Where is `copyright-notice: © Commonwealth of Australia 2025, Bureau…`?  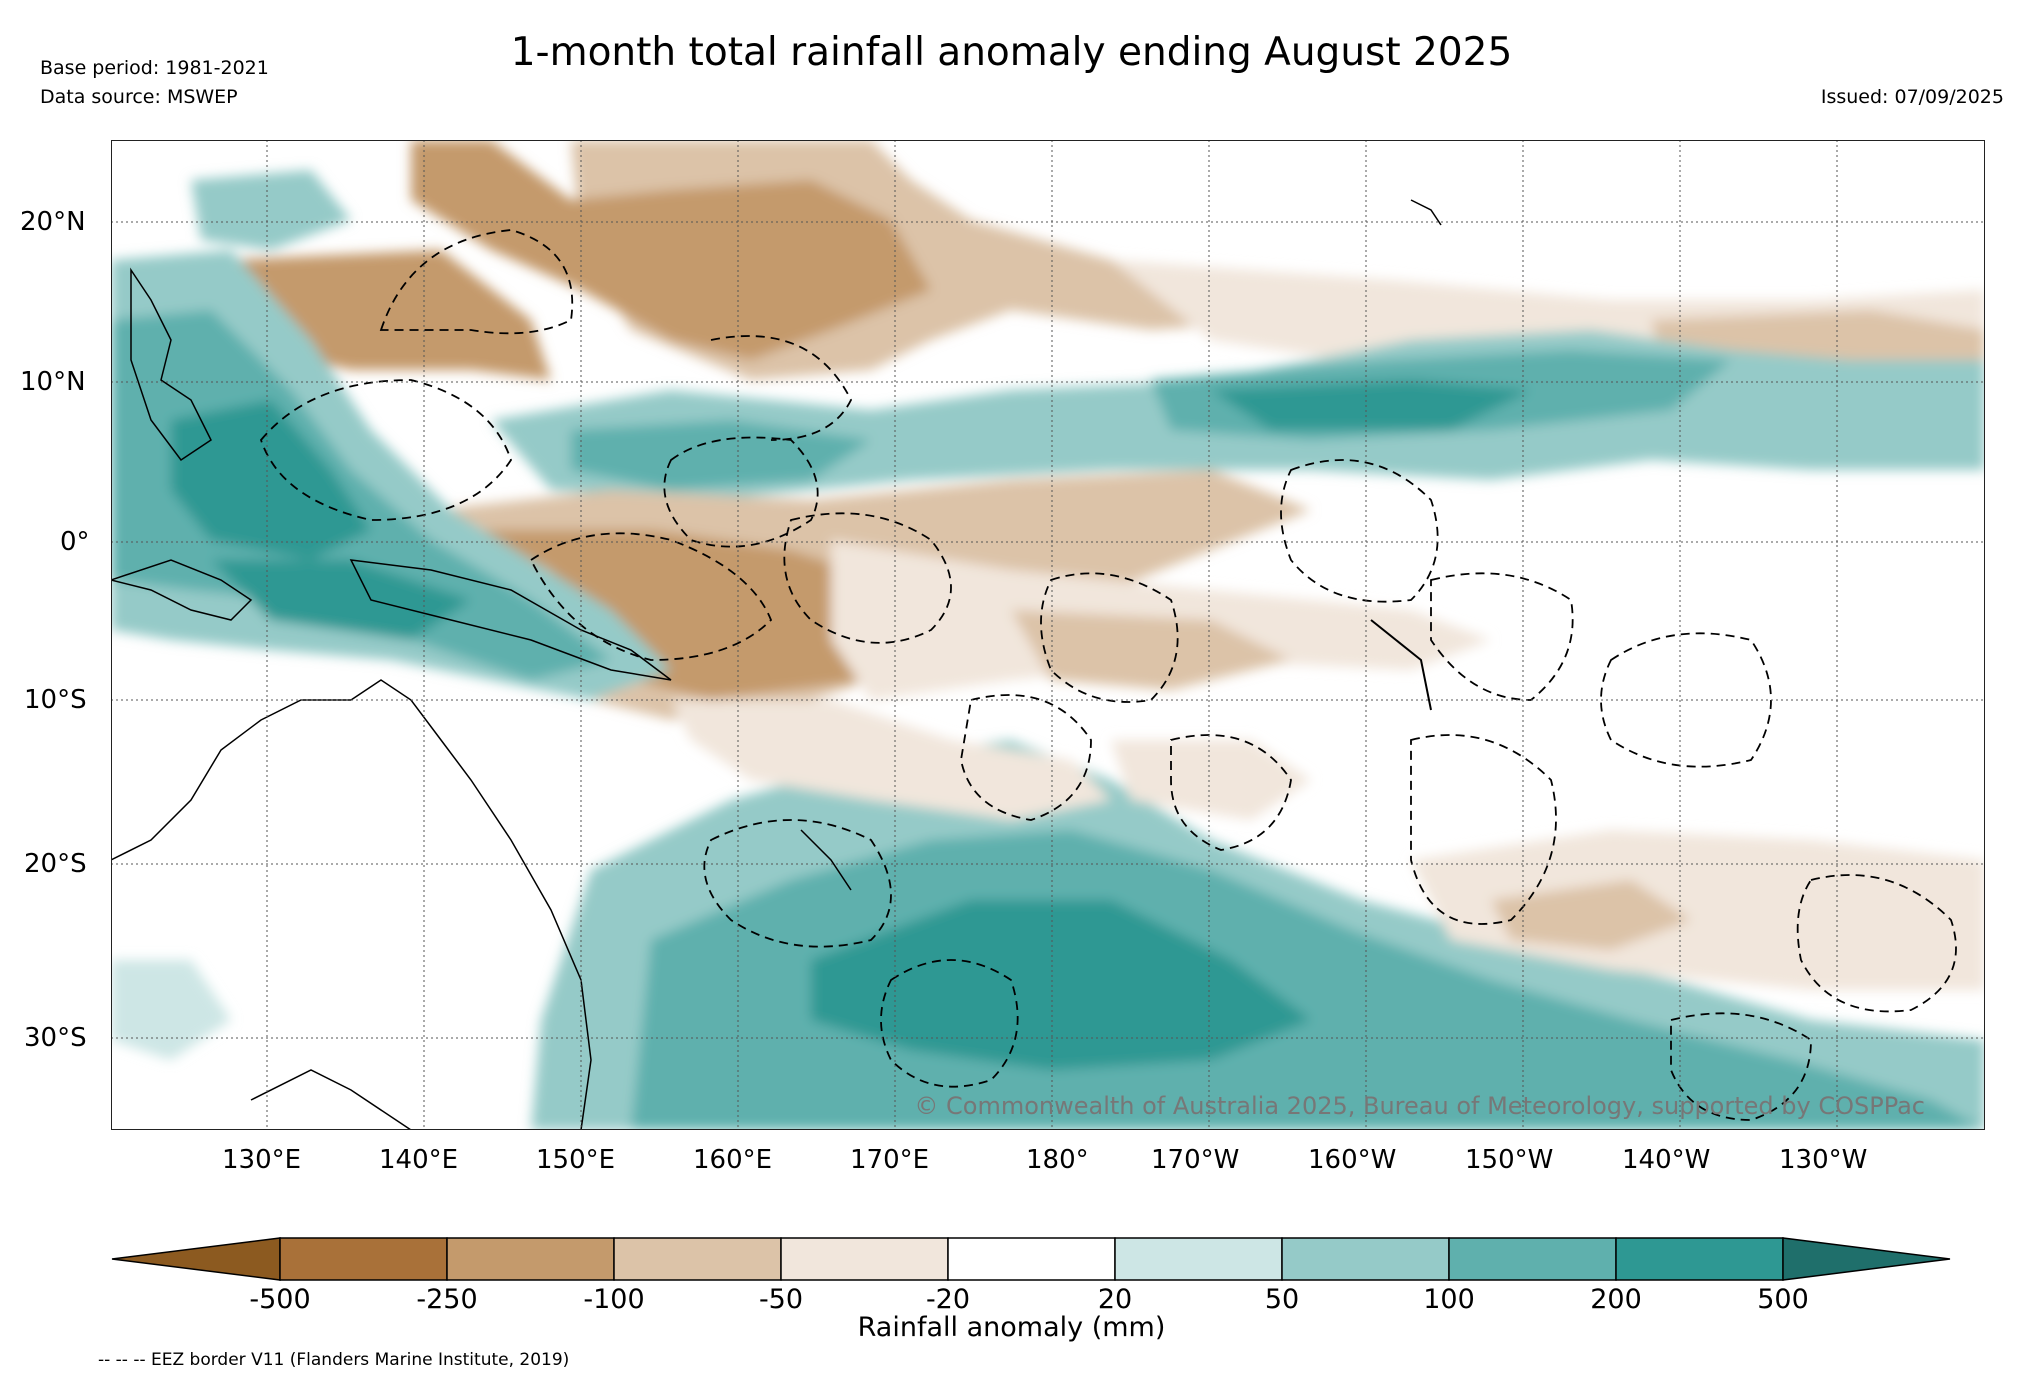 copyright-notice: © Commonwealth of Australia 2025, Bureau… is located at coordinates (1419, 1106).